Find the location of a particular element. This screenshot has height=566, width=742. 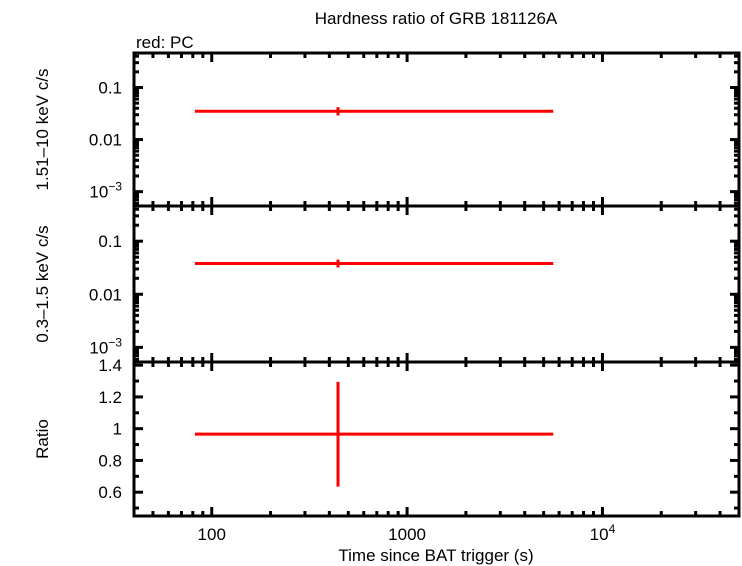

y-tick-label: 1.4 is located at coordinates (110, 365).